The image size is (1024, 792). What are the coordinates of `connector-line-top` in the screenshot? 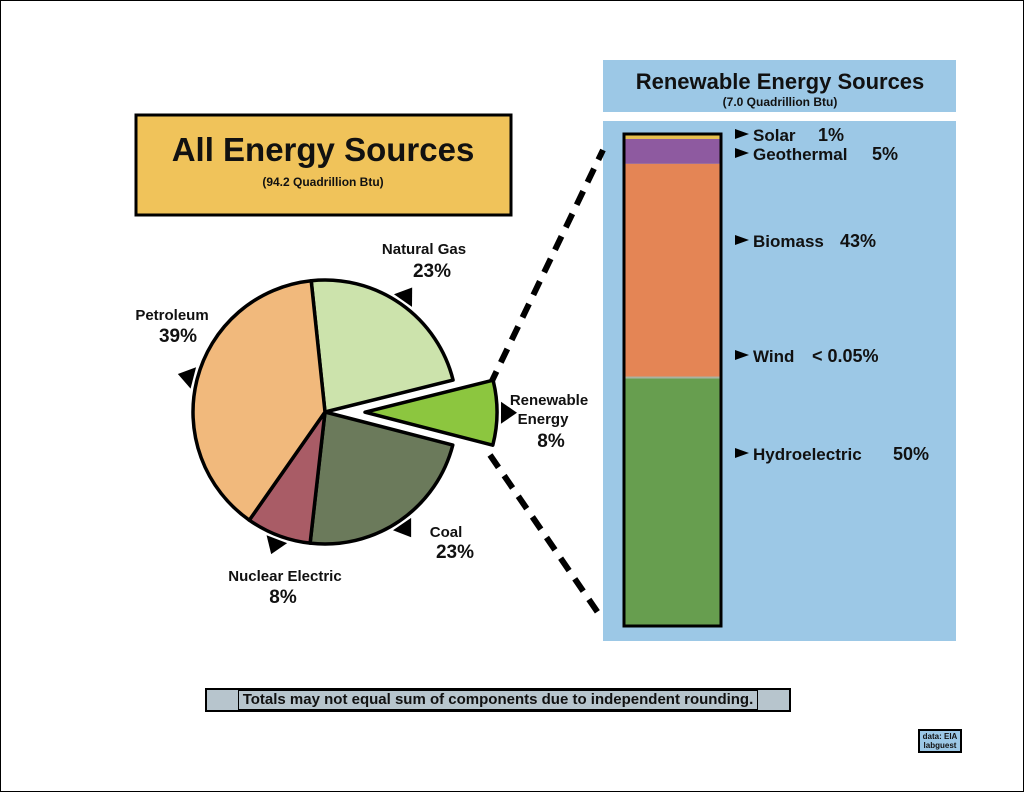 It's located at (546, 267).